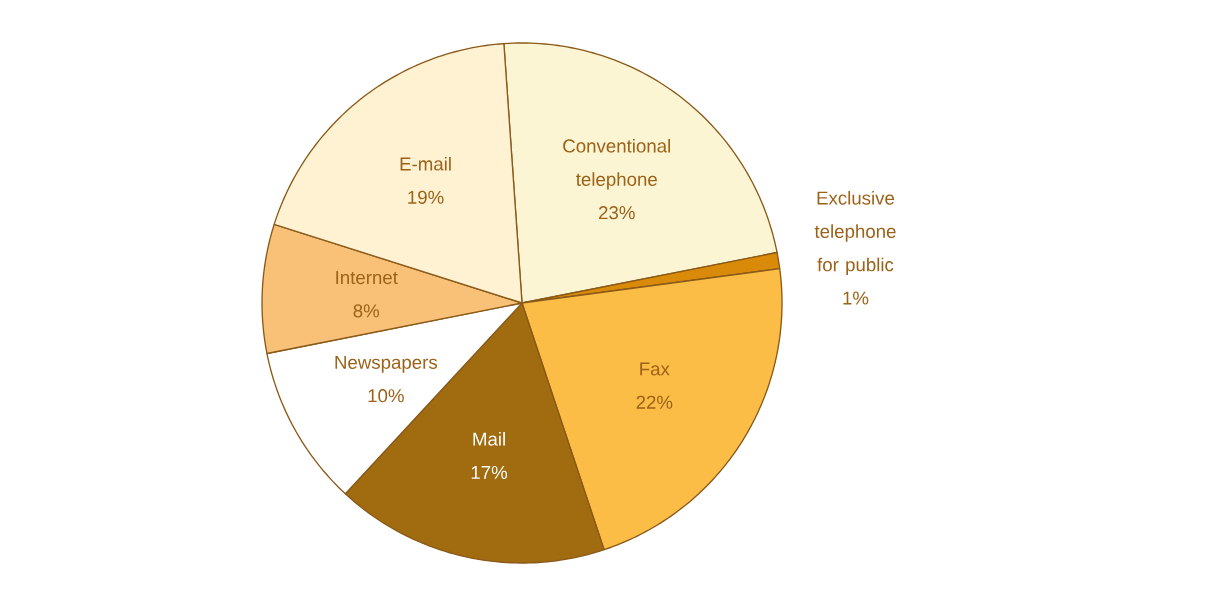 This screenshot has width=1219, height=594. What do you see at coordinates (655, 369) in the screenshot?
I see `slice-label: Fax` at bounding box center [655, 369].